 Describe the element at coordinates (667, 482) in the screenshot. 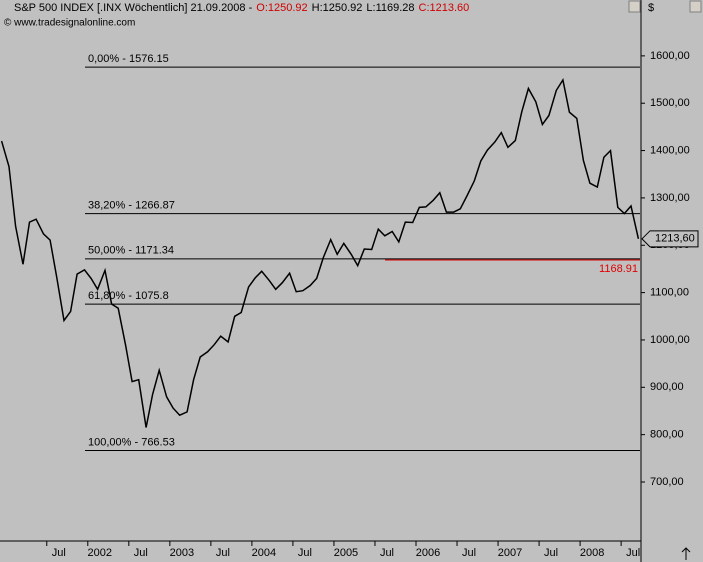

I see `y-tick-label: 700,00` at that location.